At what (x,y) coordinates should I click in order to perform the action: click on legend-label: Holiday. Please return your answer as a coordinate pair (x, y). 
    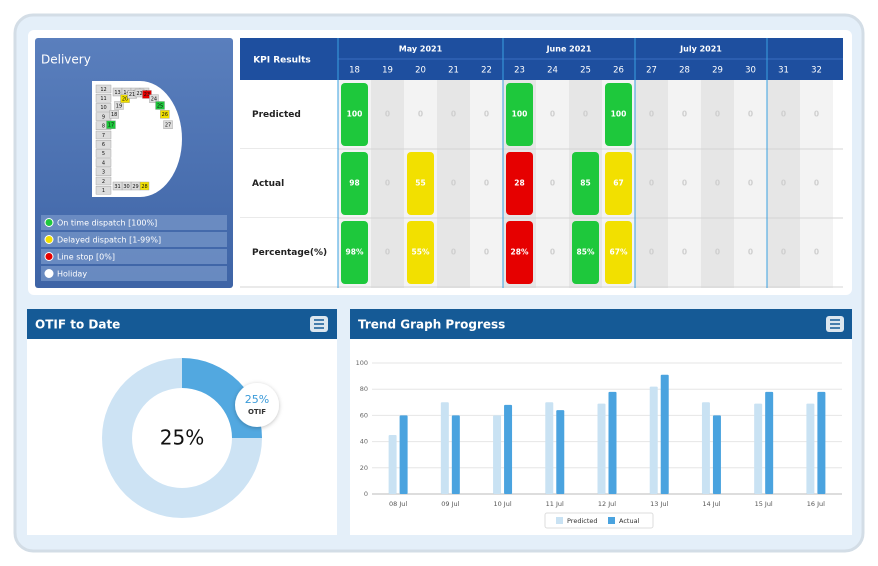
    Looking at the image, I should click on (72, 274).